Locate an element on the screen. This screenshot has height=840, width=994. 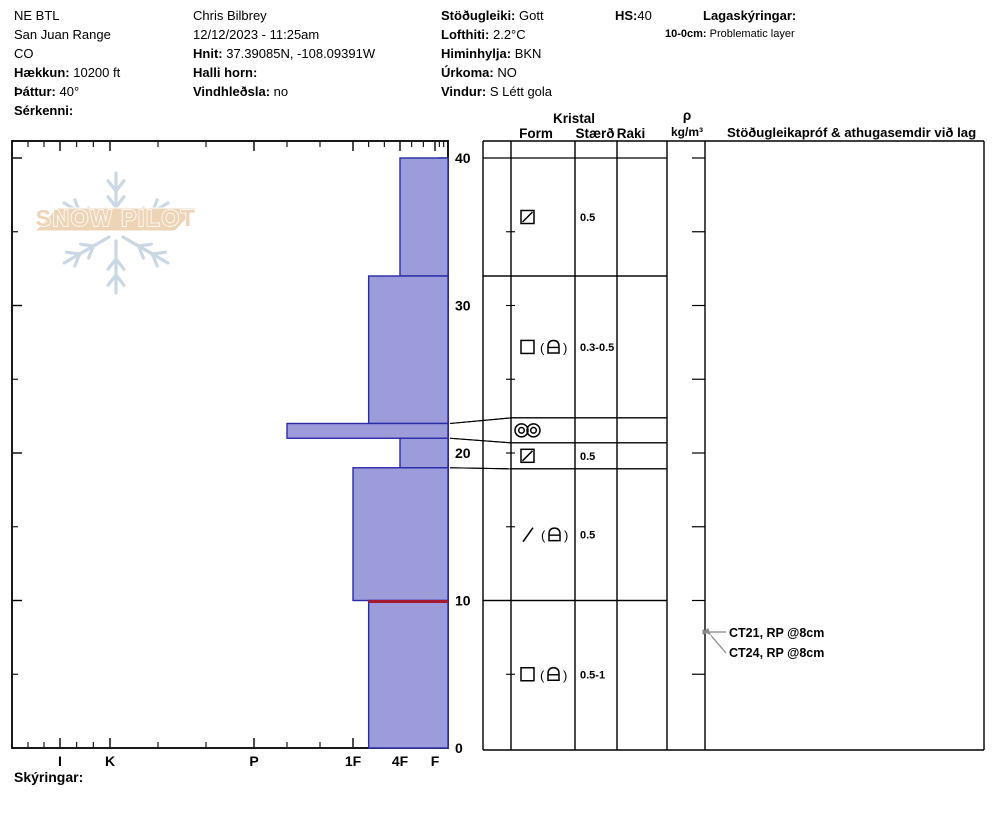
site-aspect: Þáttur: 40° is located at coordinates (47, 91).